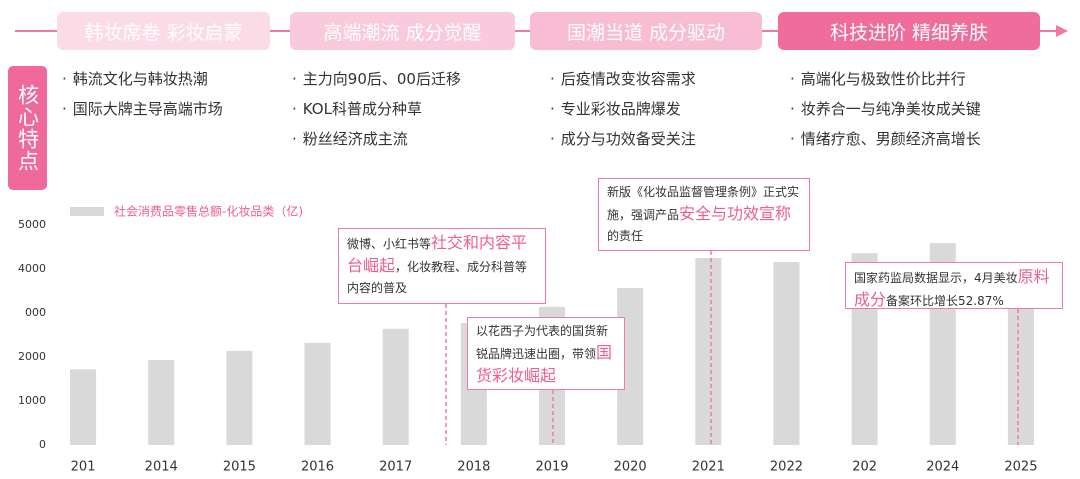 The image size is (1080, 479). I want to click on annotation-text: 新版《化妆品监督管理条例》正式实施，强调产品, so click(703, 203).